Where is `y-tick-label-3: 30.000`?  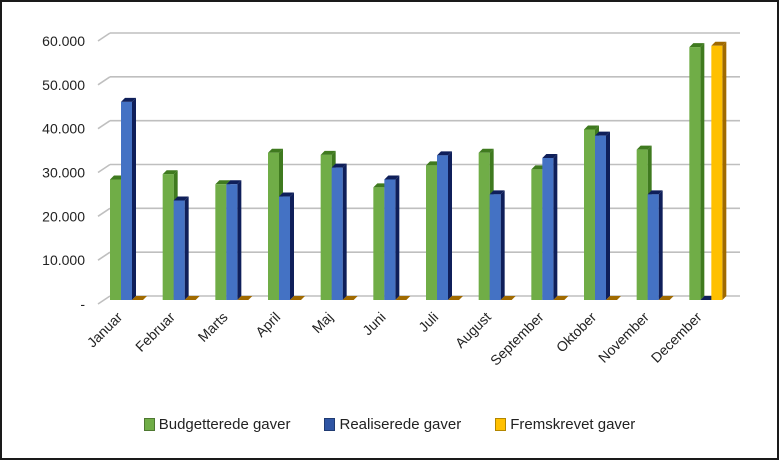 y-tick-label-3: 30.000 is located at coordinates (63, 173).